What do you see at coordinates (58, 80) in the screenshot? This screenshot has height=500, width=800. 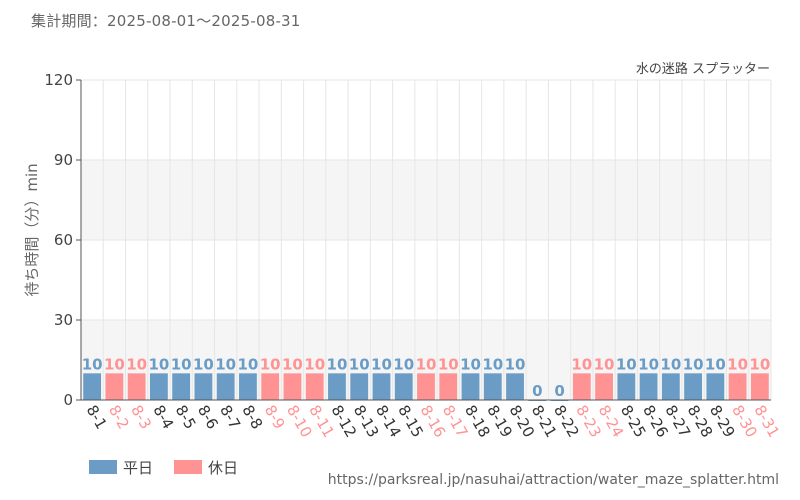 I see `y-tick-label: 120` at bounding box center [58, 80].